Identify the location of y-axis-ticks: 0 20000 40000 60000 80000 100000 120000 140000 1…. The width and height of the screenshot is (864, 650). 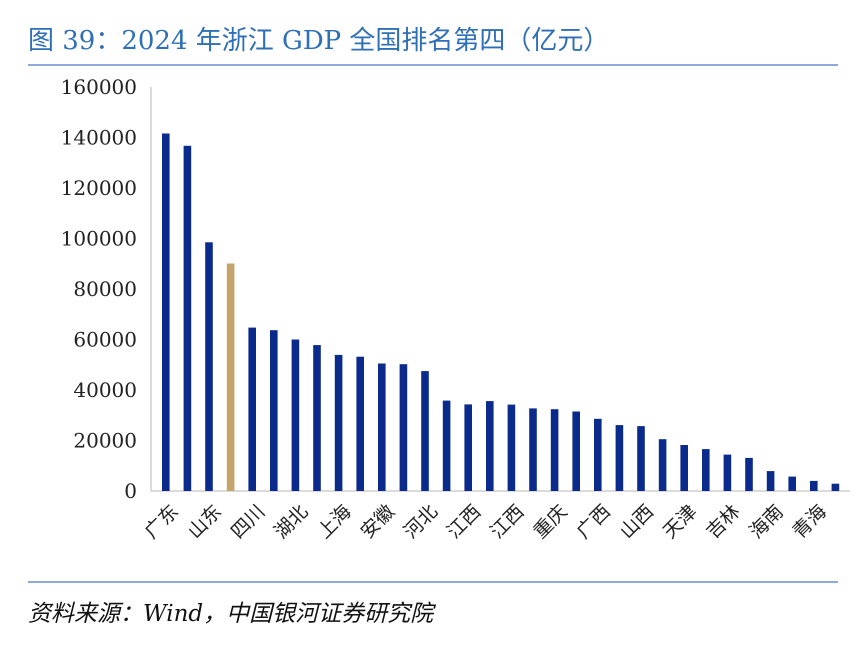
(99, 289).